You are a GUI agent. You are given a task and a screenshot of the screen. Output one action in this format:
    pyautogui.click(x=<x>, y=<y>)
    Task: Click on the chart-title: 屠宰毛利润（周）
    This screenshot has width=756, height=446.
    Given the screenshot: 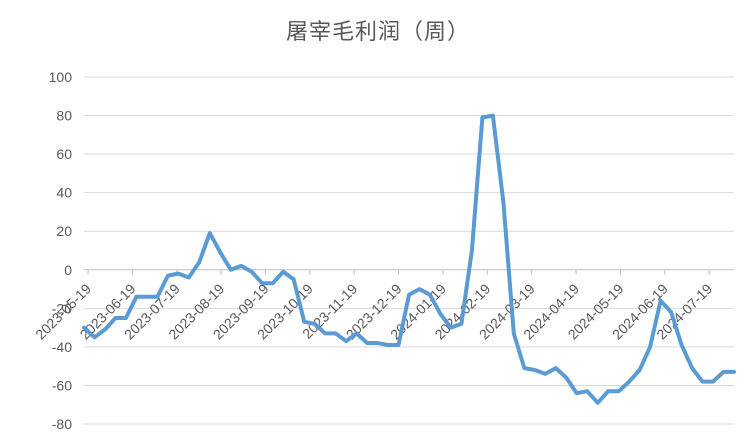 What is the action you would take?
    pyautogui.click(x=377, y=32)
    